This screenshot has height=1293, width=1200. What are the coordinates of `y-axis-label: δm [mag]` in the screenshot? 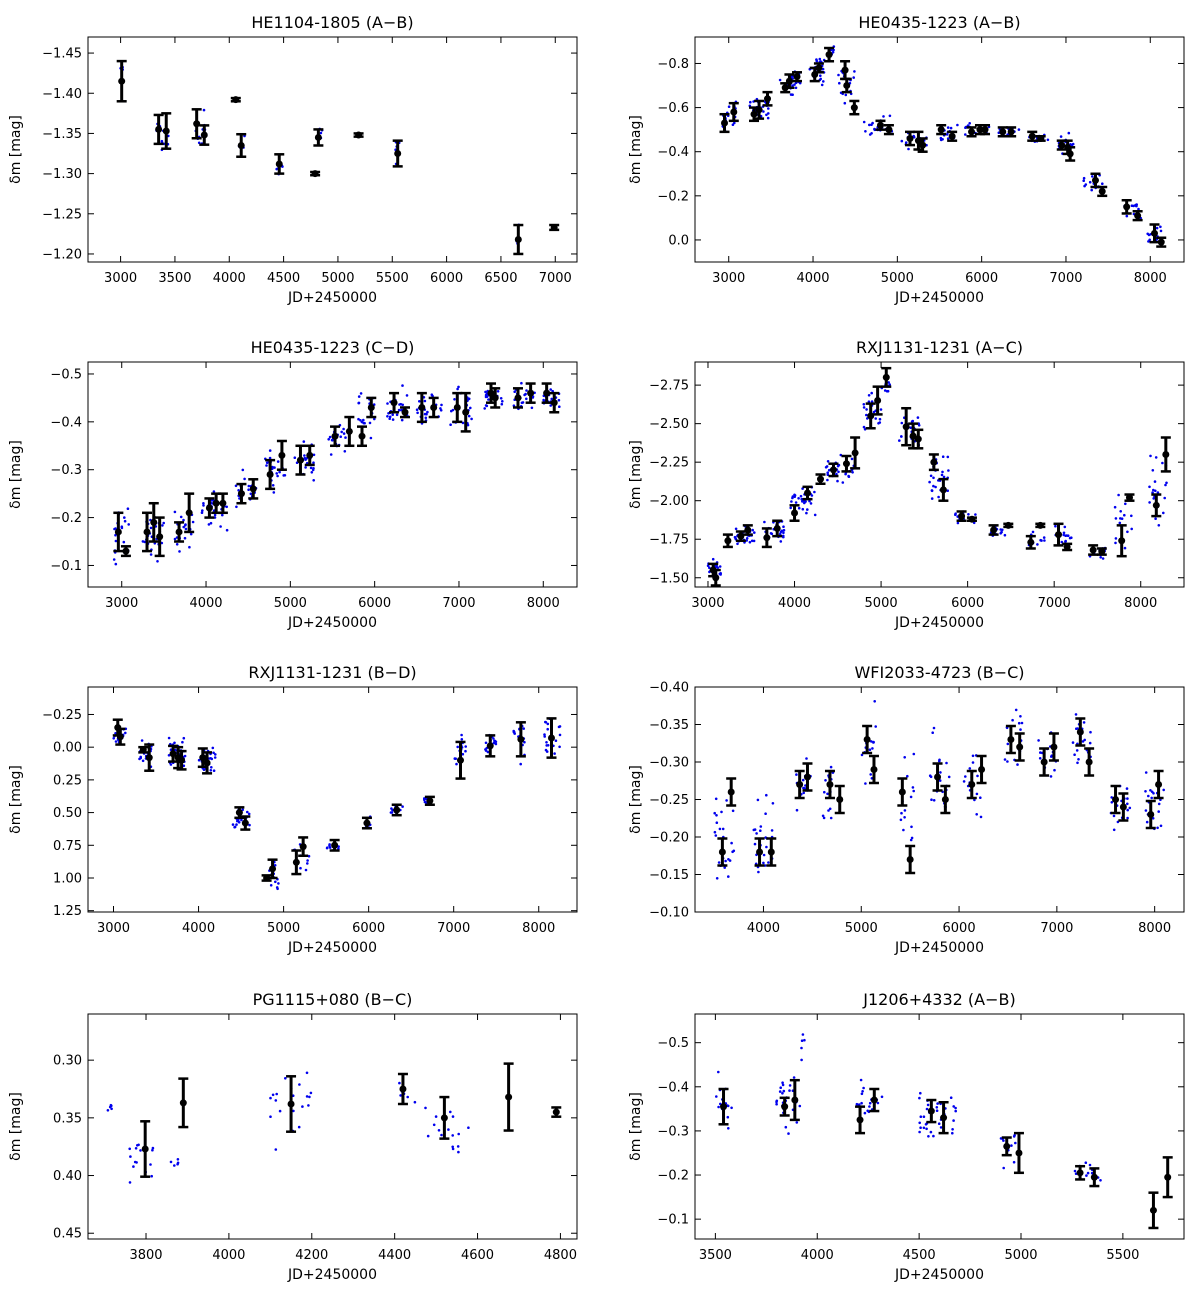 It's located at (636, 474).